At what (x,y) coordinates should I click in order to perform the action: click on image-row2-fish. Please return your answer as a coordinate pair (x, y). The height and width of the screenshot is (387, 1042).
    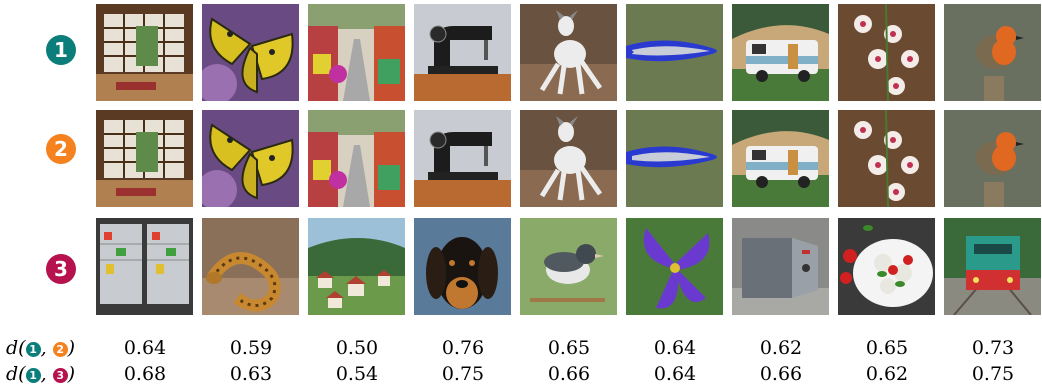
    Looking at the image, I should click on (674, 158).